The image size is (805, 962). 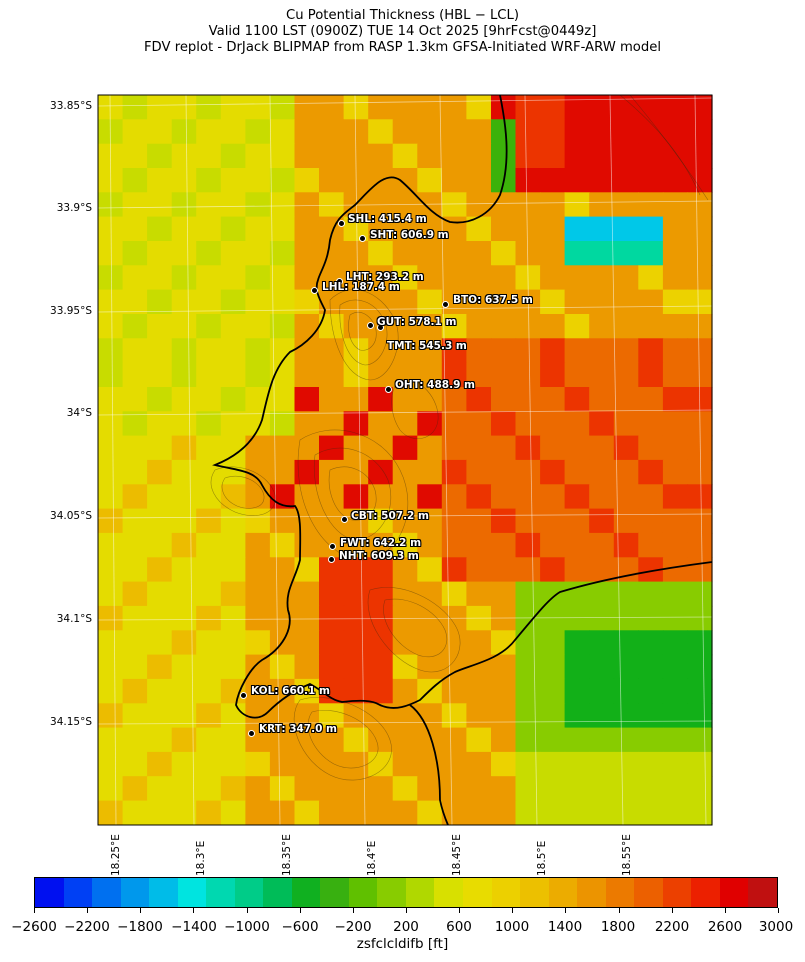 What do you see at coordinates (87, 927) in the screenshot?
I see `colorbar-tick-label: −2200` at bounding box center [87, 927].